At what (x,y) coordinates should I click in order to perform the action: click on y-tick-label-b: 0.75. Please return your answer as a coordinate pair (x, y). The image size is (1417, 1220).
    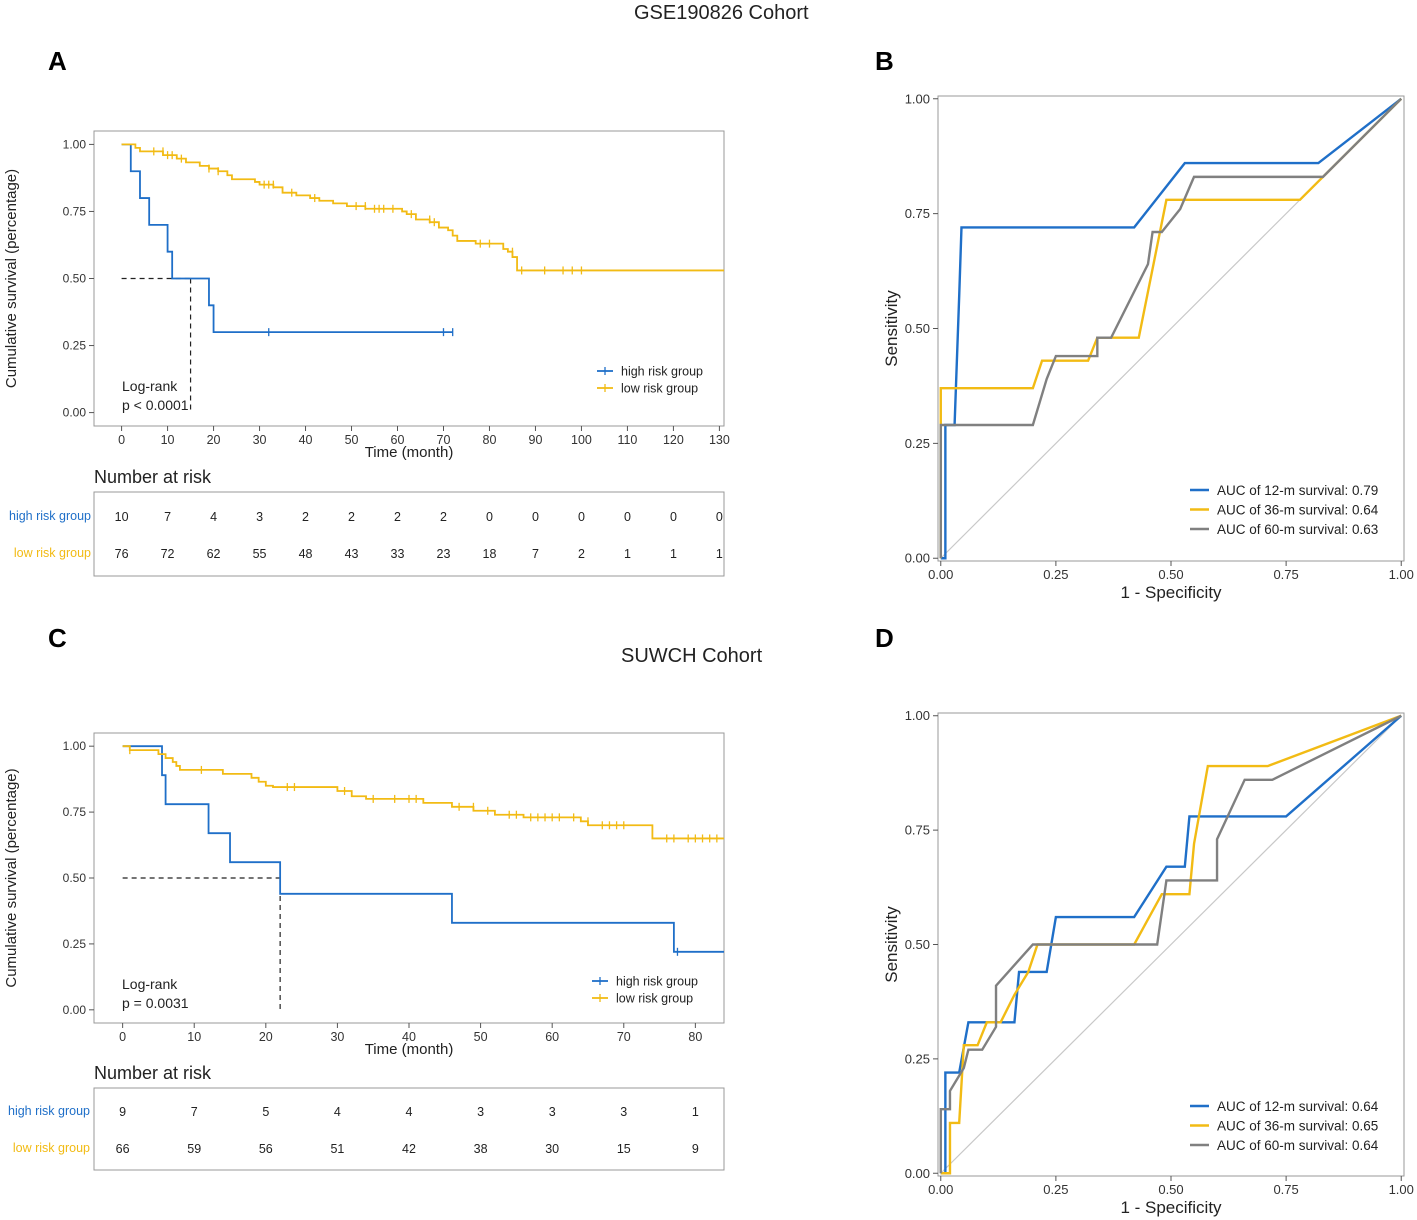
    Looking at the image, I should click on (917, 213).